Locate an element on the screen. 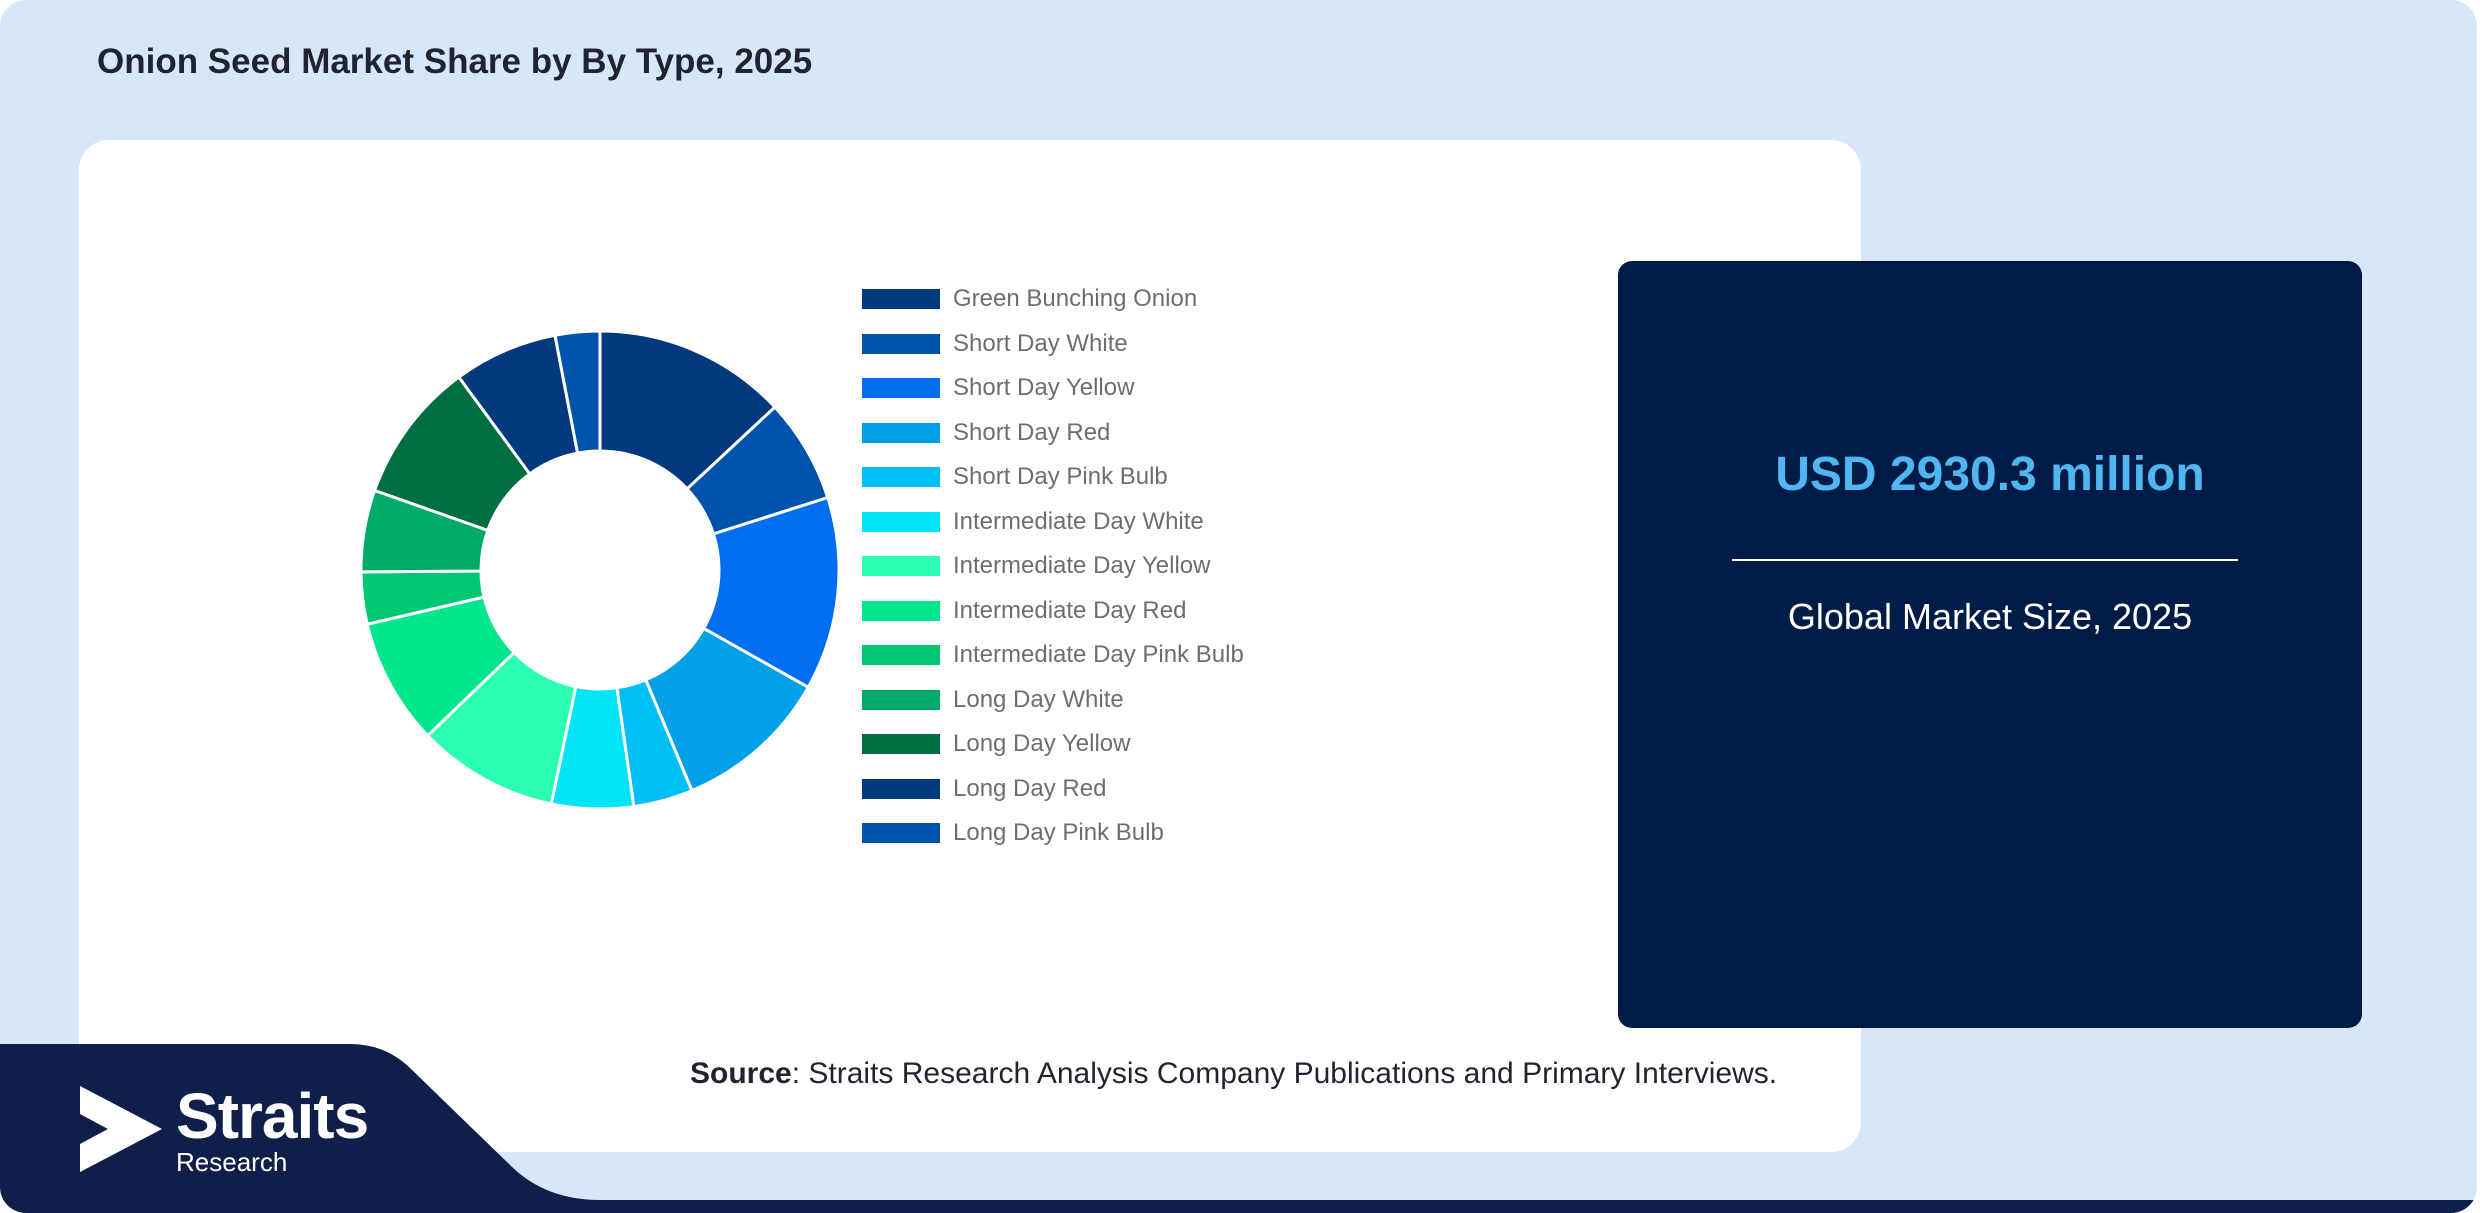 The width and height of the screenshot is (2480, 1213). donut-slice-long-day-pink-bulb is located at coordinates (577, 392).